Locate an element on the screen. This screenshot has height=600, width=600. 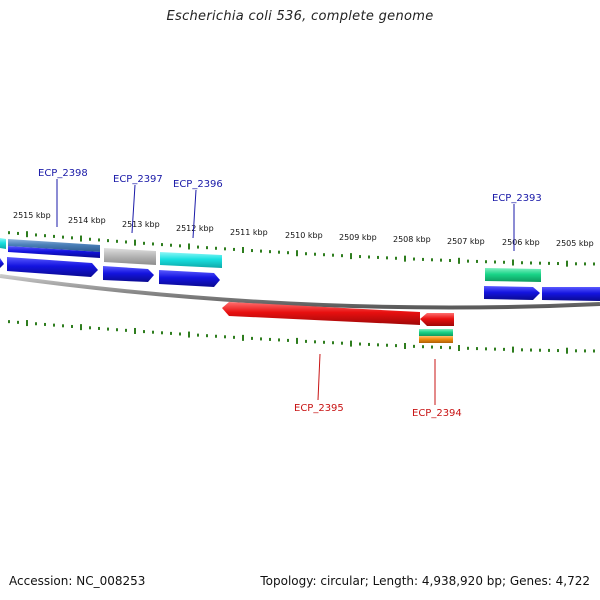
gene-ecp2394 is located at coordinates (437, 319).